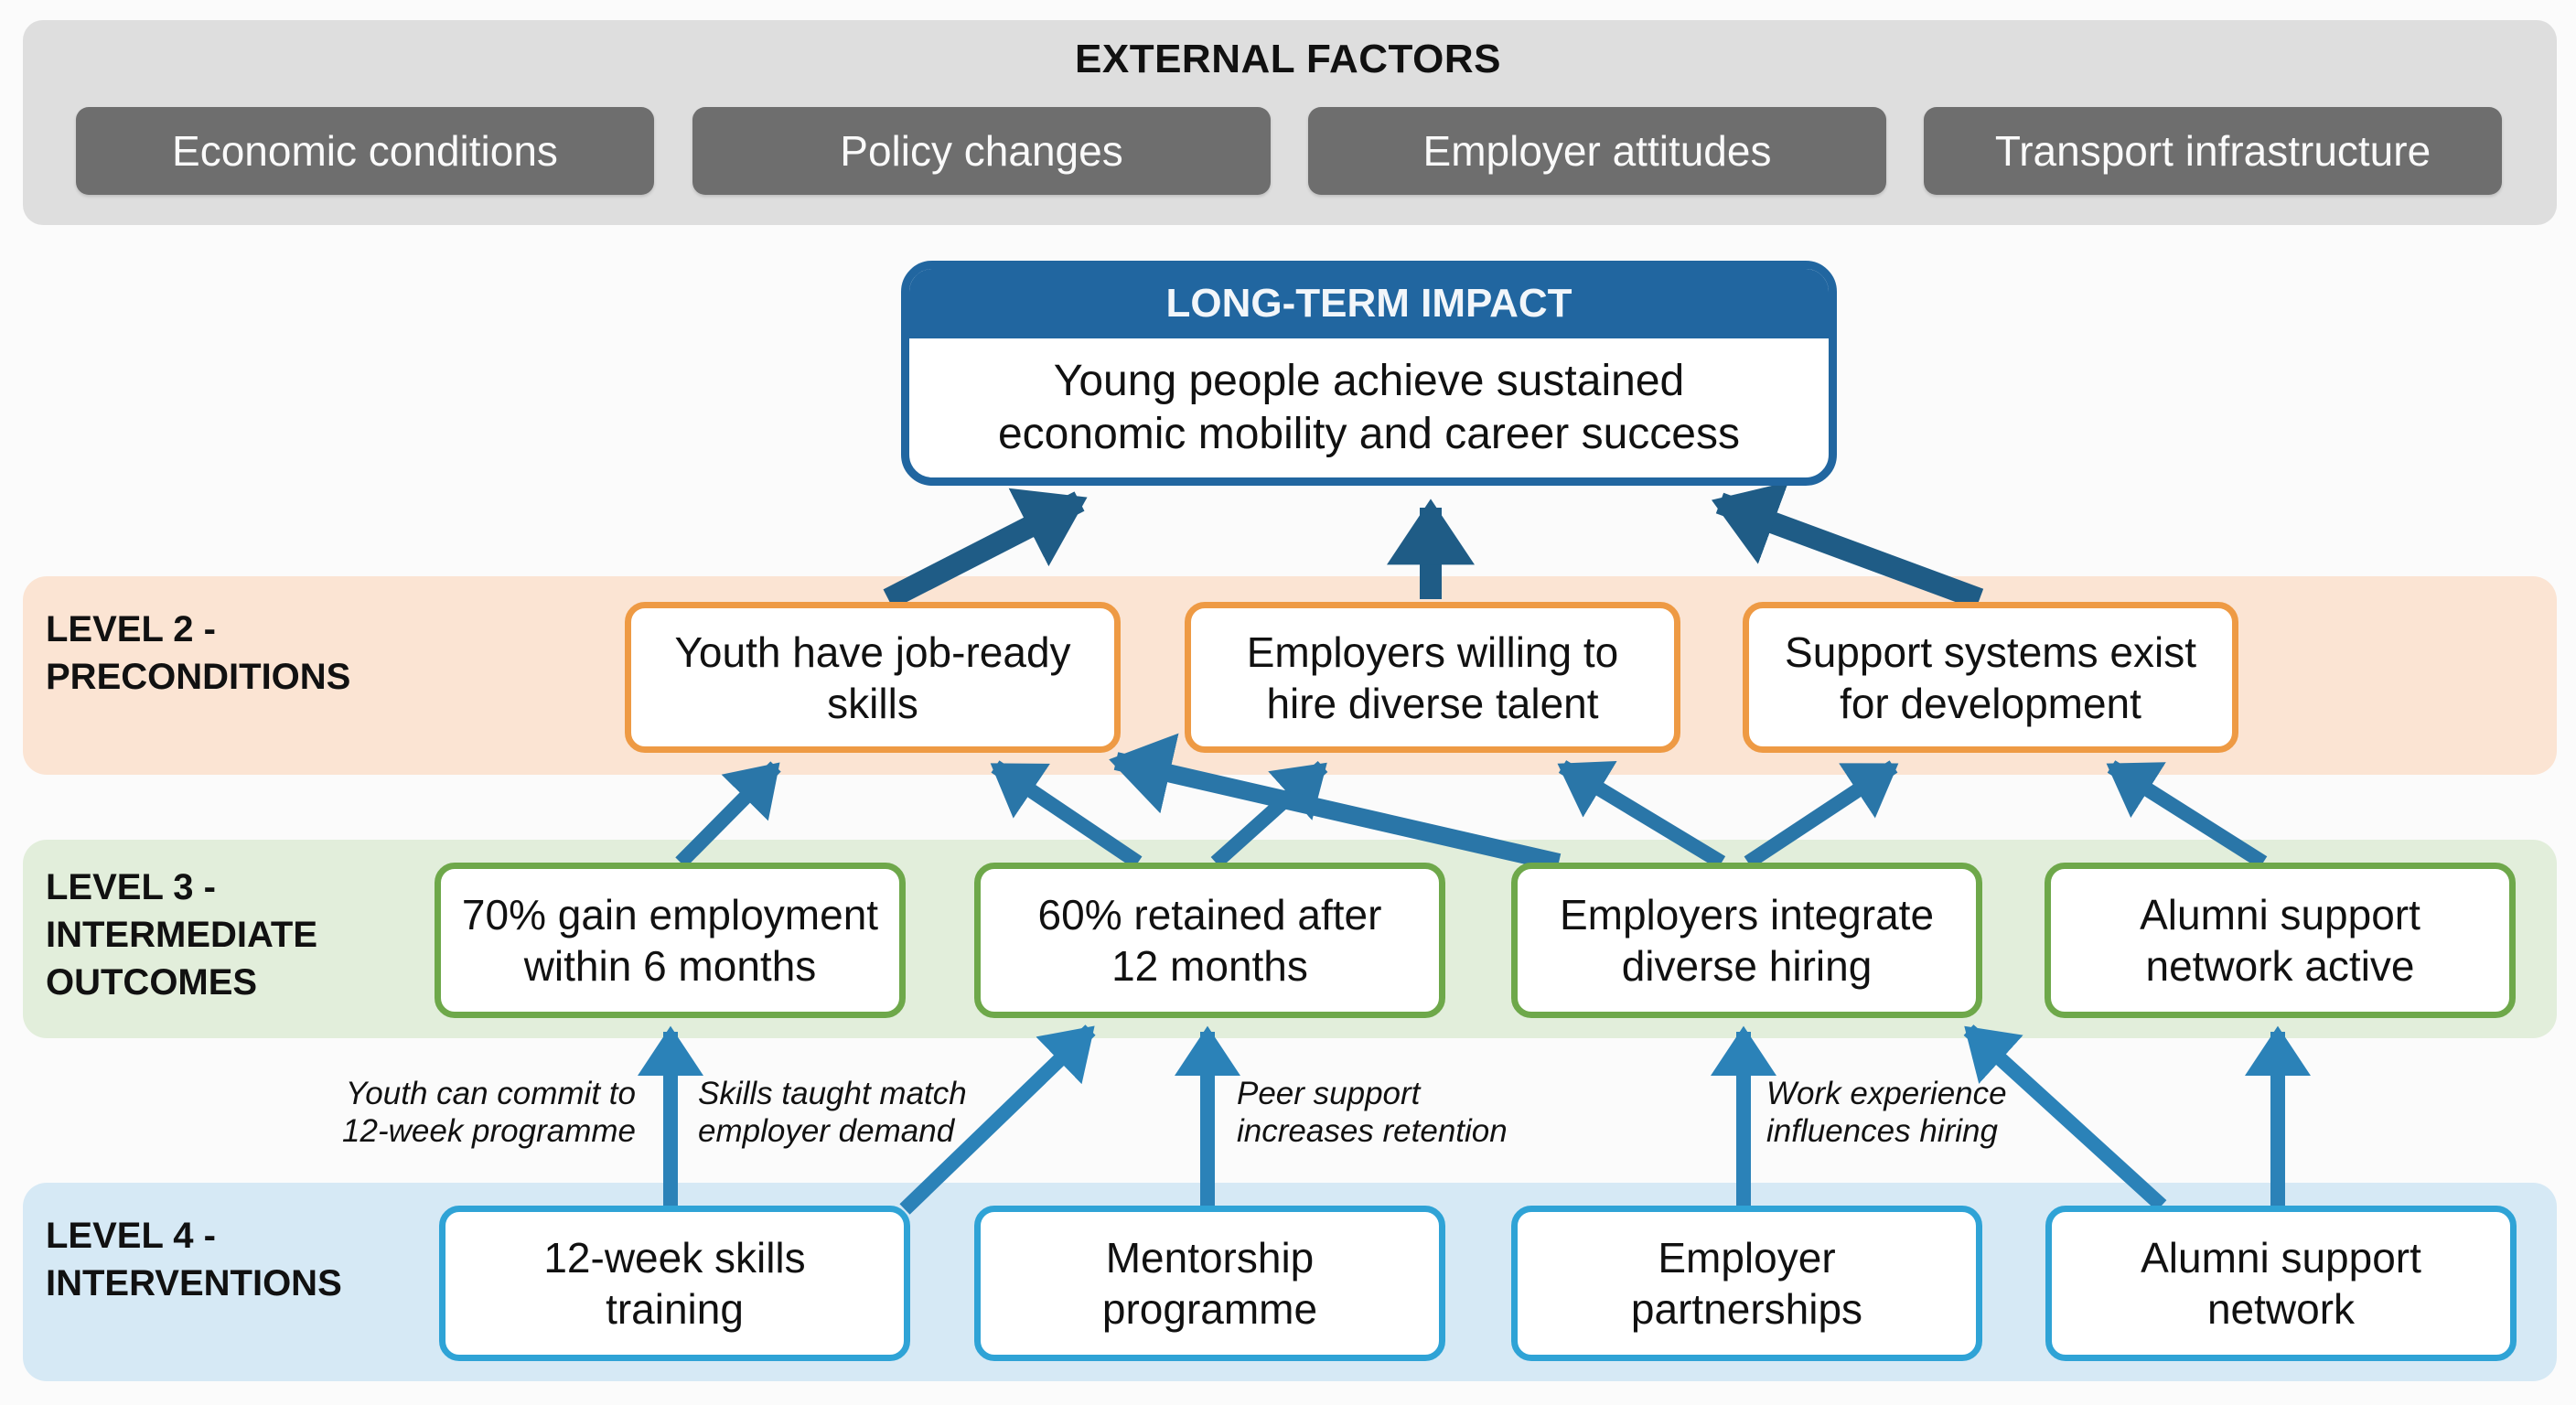 The image size is (2576, 1405). I want to click on arrow-support-to-impact, so click(1848, 545).